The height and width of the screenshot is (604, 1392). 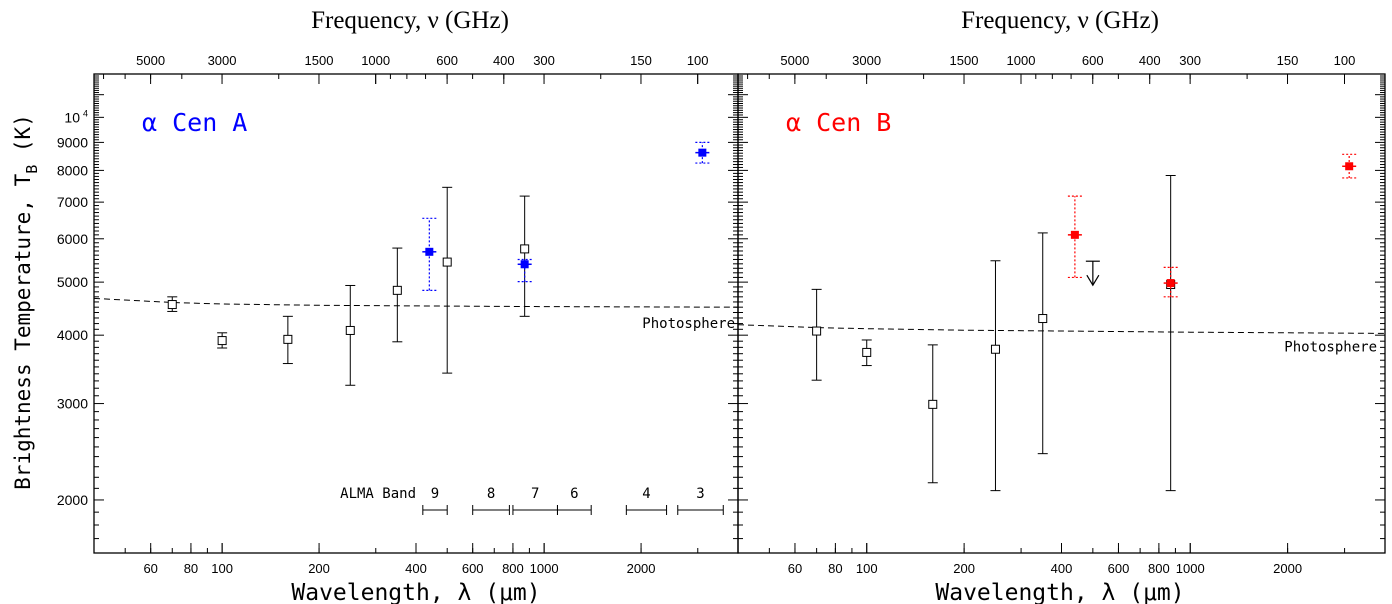 I want to click on limit-head, so click(x=1093, y=280).